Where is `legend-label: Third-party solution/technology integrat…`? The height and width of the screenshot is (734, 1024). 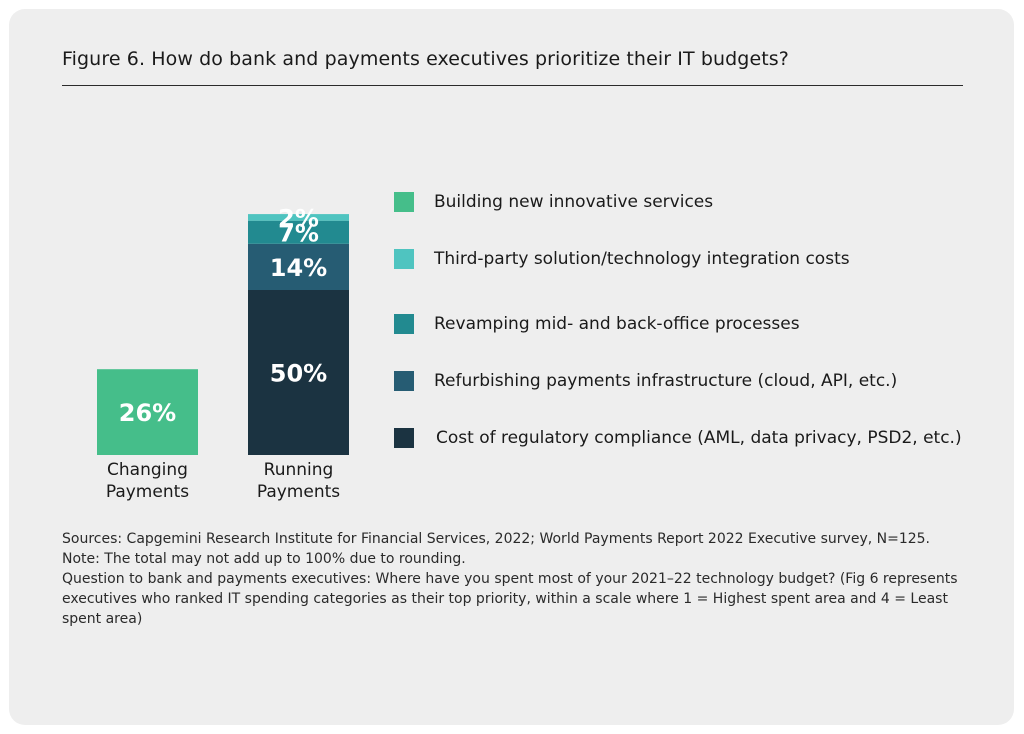 legend-label: Third-party solution/technology integrat… is located at coordinates (642, 259).